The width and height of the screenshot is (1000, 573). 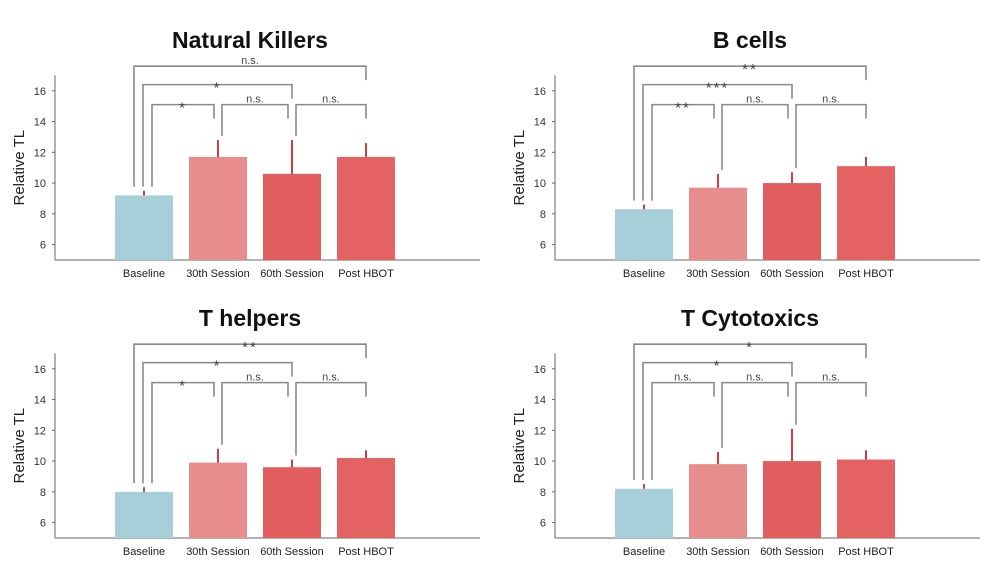 I want to click on chart-title: T helpers, so click(x=250, y=318).